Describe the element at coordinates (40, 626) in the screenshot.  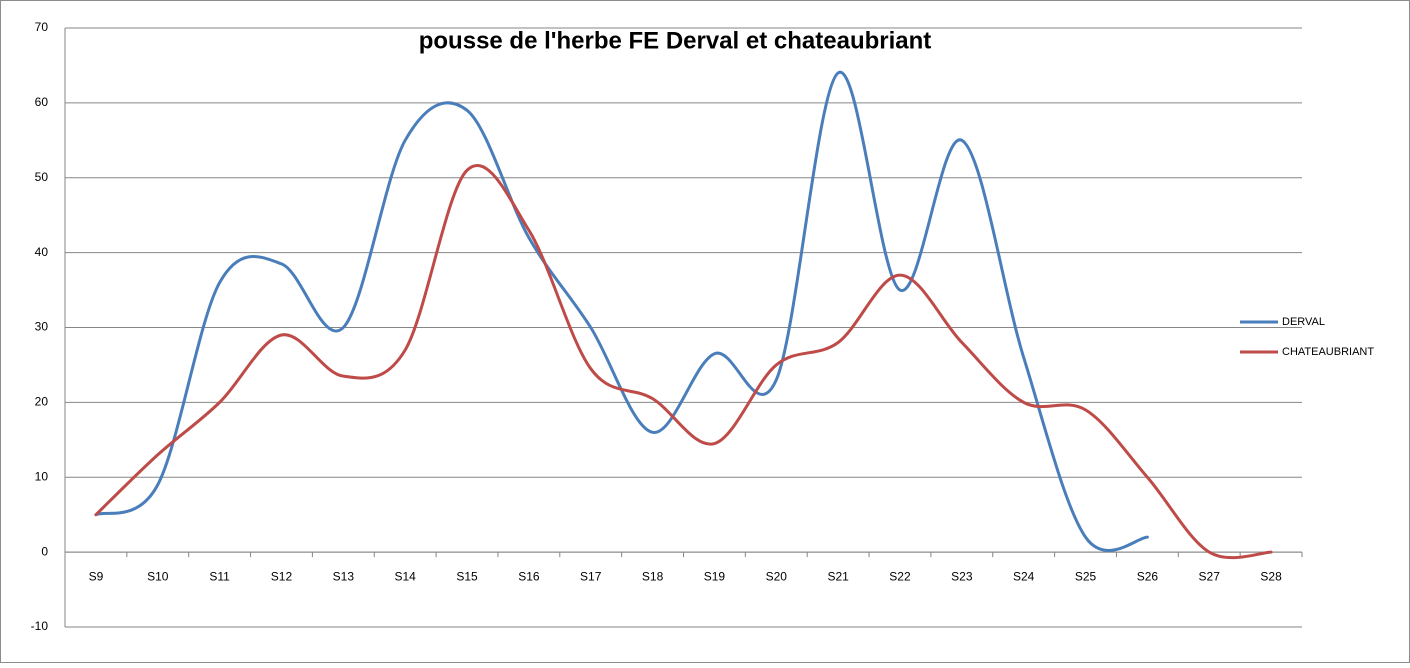
I see `y-tick-label: -10` at that location.